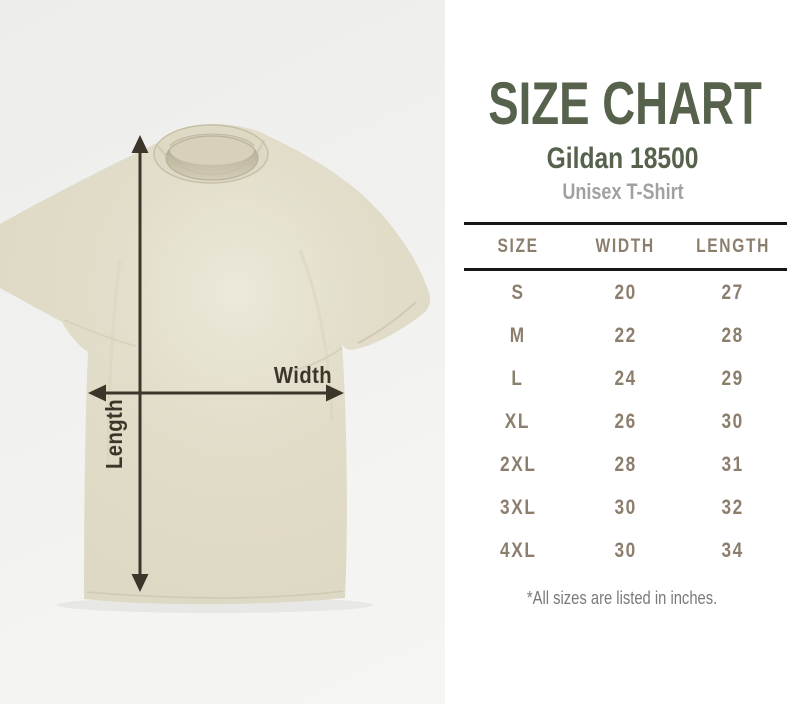 Image resolution: width=800 pixels, height=704 pixels. What do you see at coordinates (518, 421) in the screenshot?
I see `size-cell: XL` at bounding box center [518, 421].